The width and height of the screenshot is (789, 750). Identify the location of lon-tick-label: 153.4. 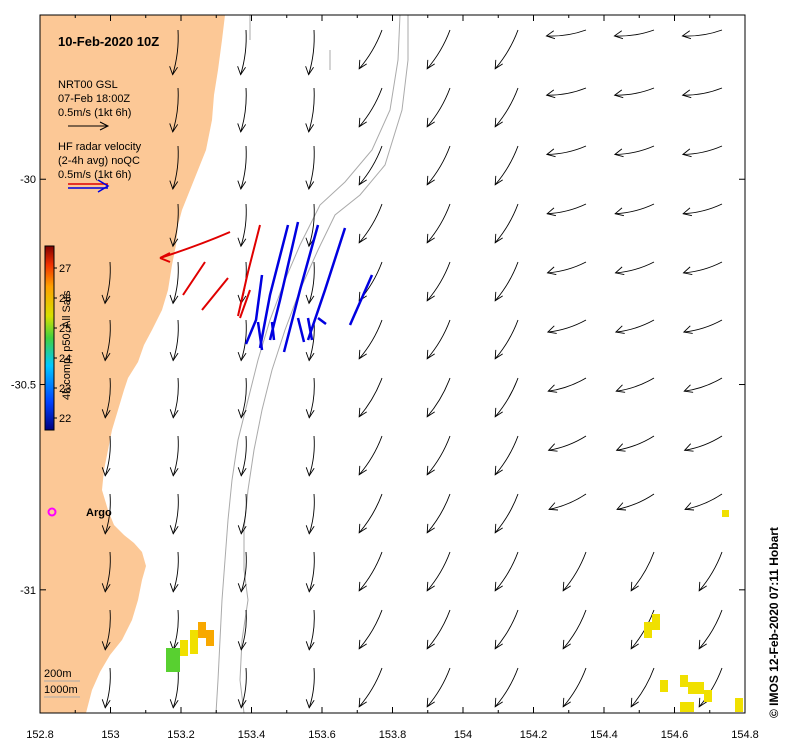
(252, 735).